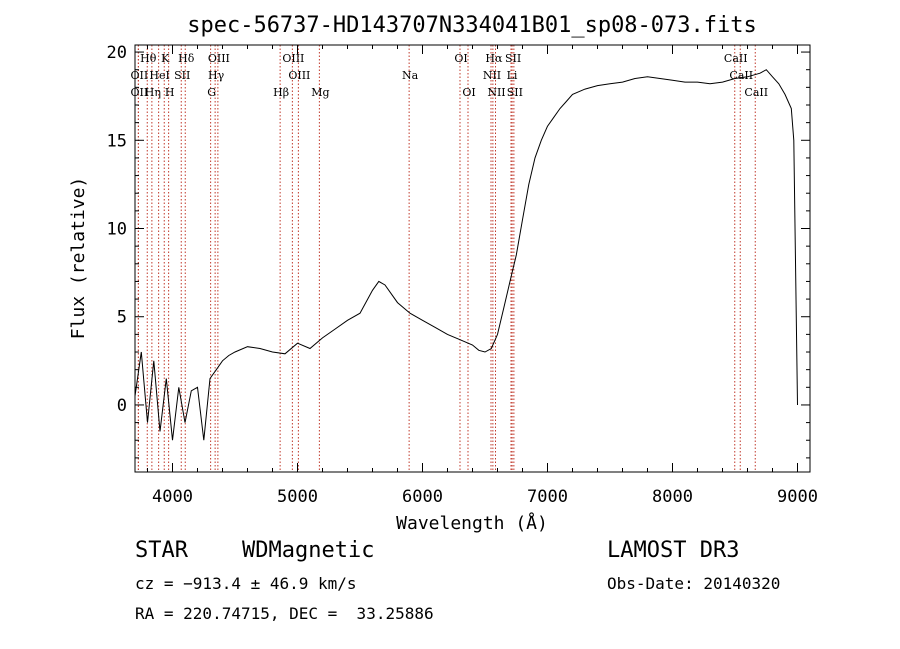 The width and height of the screenshot is (900, 649). Describe the element at coordinates (165, 58) in the screenshot. I see `line-marker-label: K` at that location.